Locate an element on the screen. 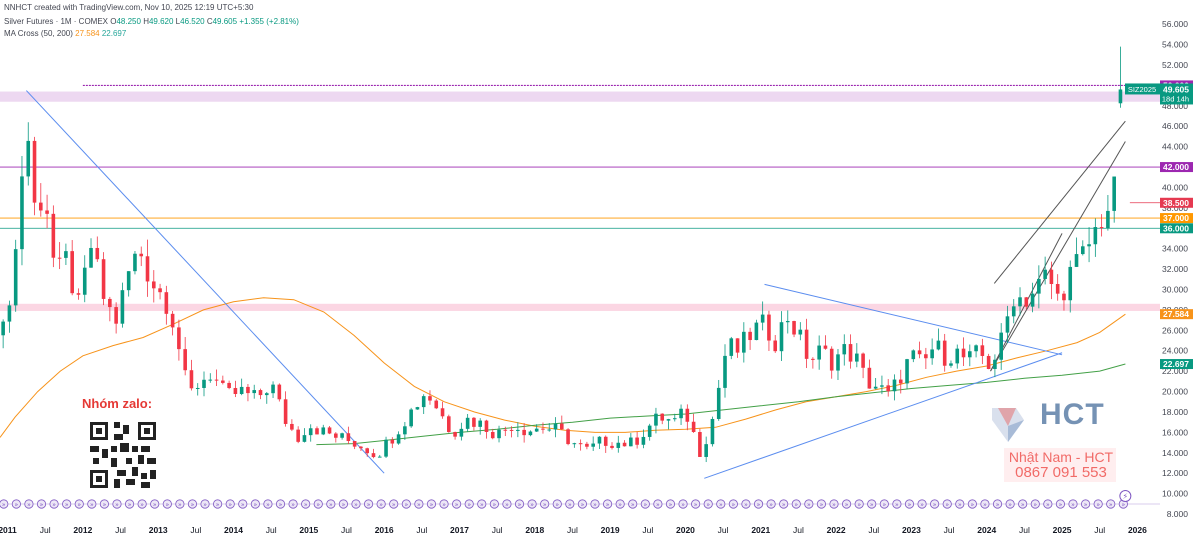  event-marker-glyph-8: » is located at coordinates (105, 504).